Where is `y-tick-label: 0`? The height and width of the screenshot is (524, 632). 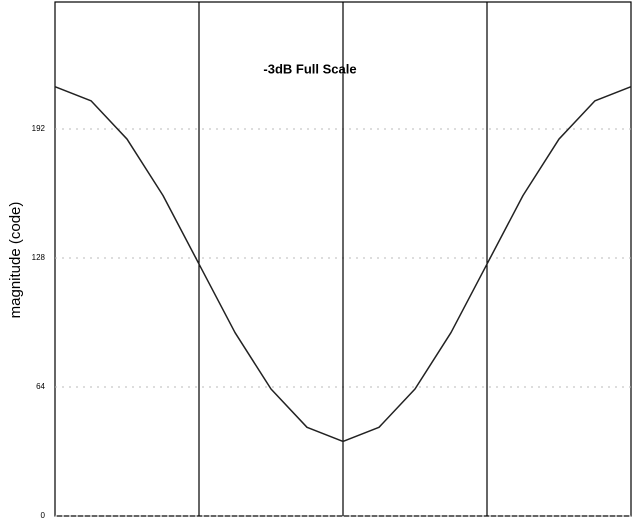
y-tick-label: 0 is located at coordinates (43, 515).